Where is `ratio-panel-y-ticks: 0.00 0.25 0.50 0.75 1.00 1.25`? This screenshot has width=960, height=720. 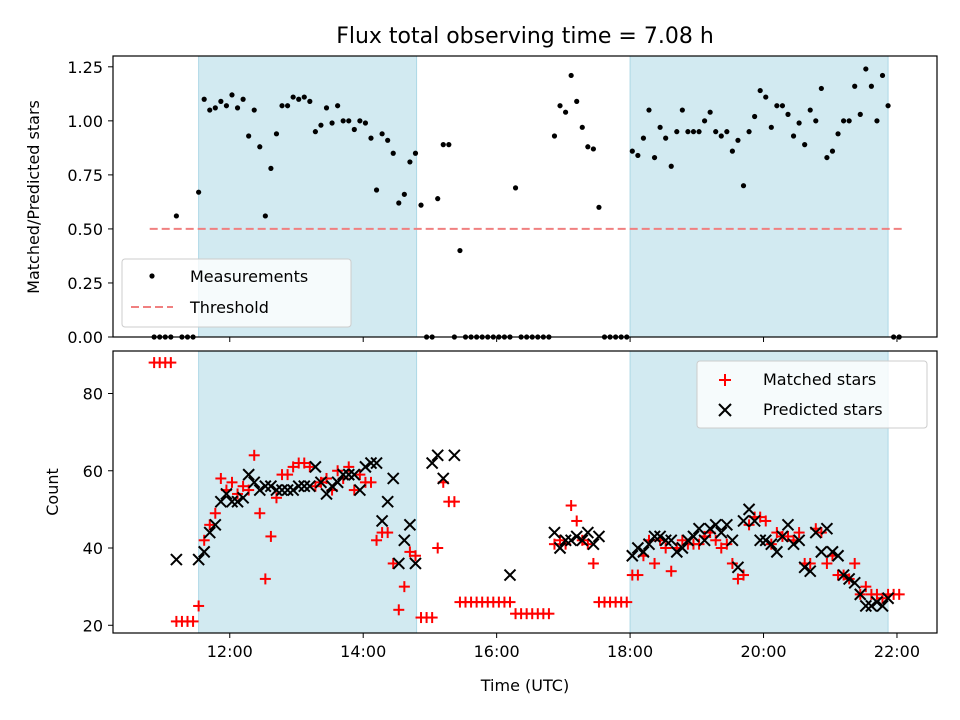
ratio-panel-y-ticks: 0.00 0.25 0.50 0.75 1.00 1.25 is located at coordinates (90, 202).